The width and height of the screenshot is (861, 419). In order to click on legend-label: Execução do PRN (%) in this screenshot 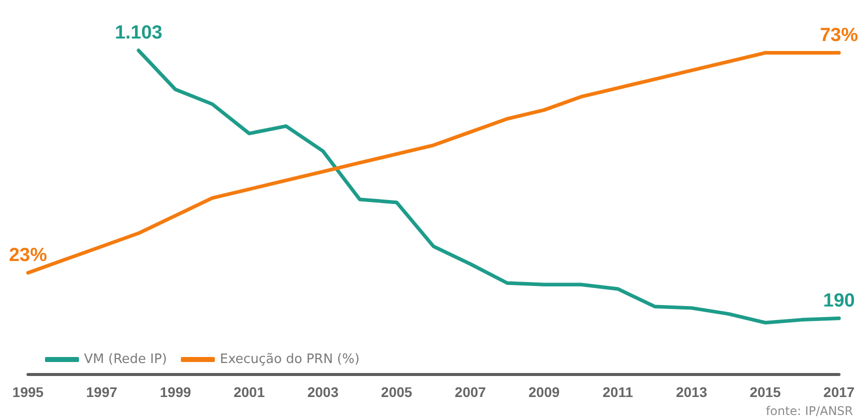, I will do `click(290, 359)`.